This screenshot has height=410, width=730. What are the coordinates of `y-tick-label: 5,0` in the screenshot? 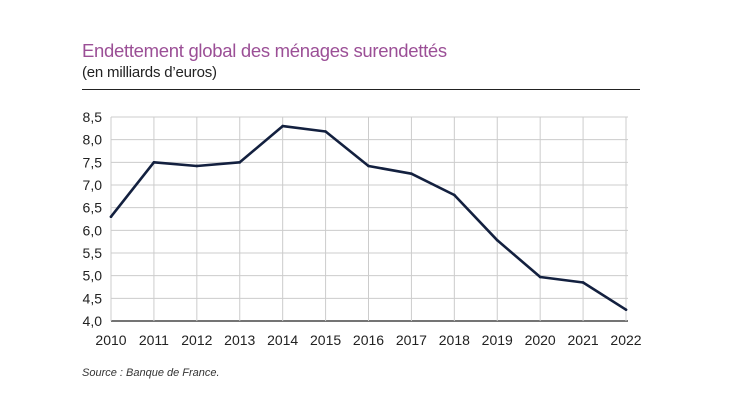 It's located at (93, 276).